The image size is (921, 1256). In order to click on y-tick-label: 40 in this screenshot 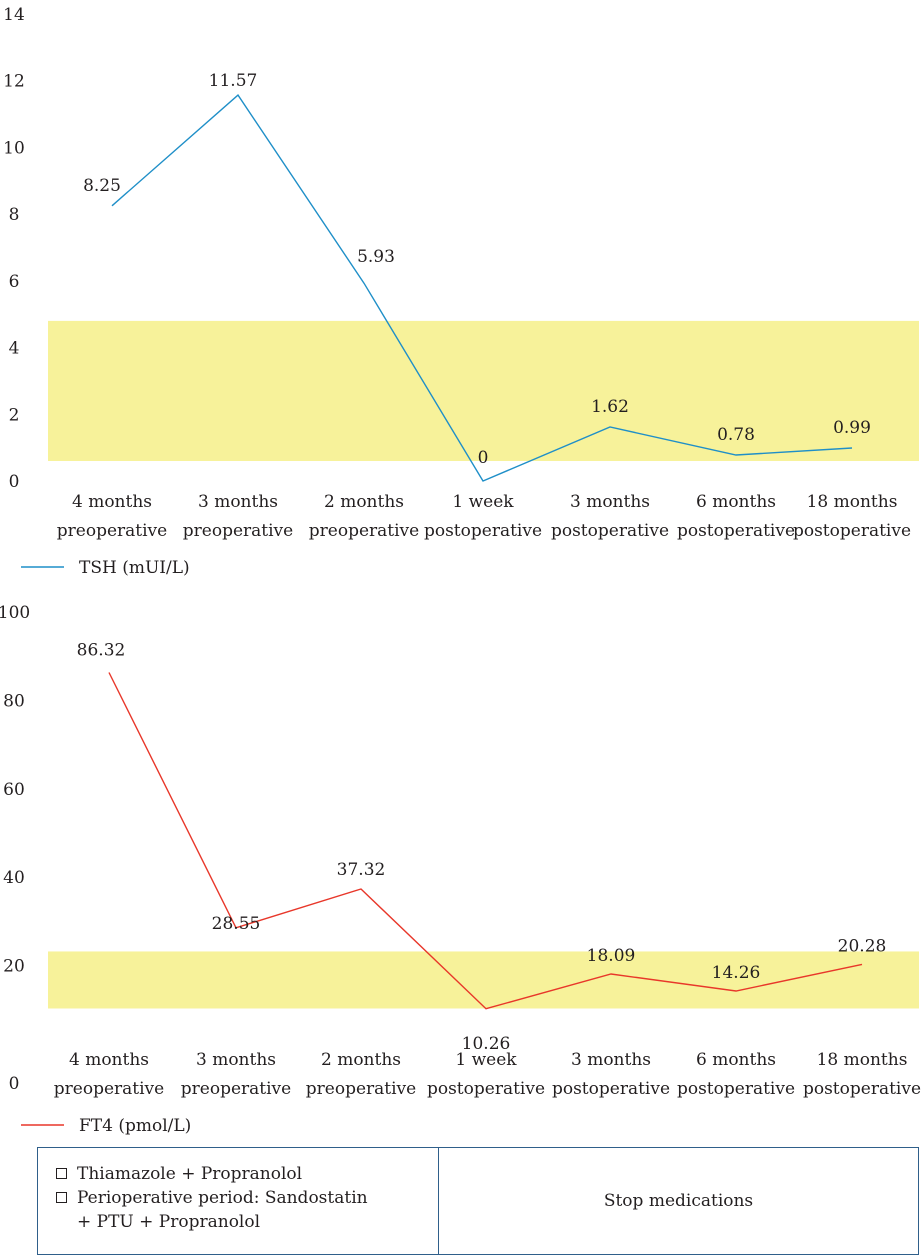, I will do `click(14, 878)`.